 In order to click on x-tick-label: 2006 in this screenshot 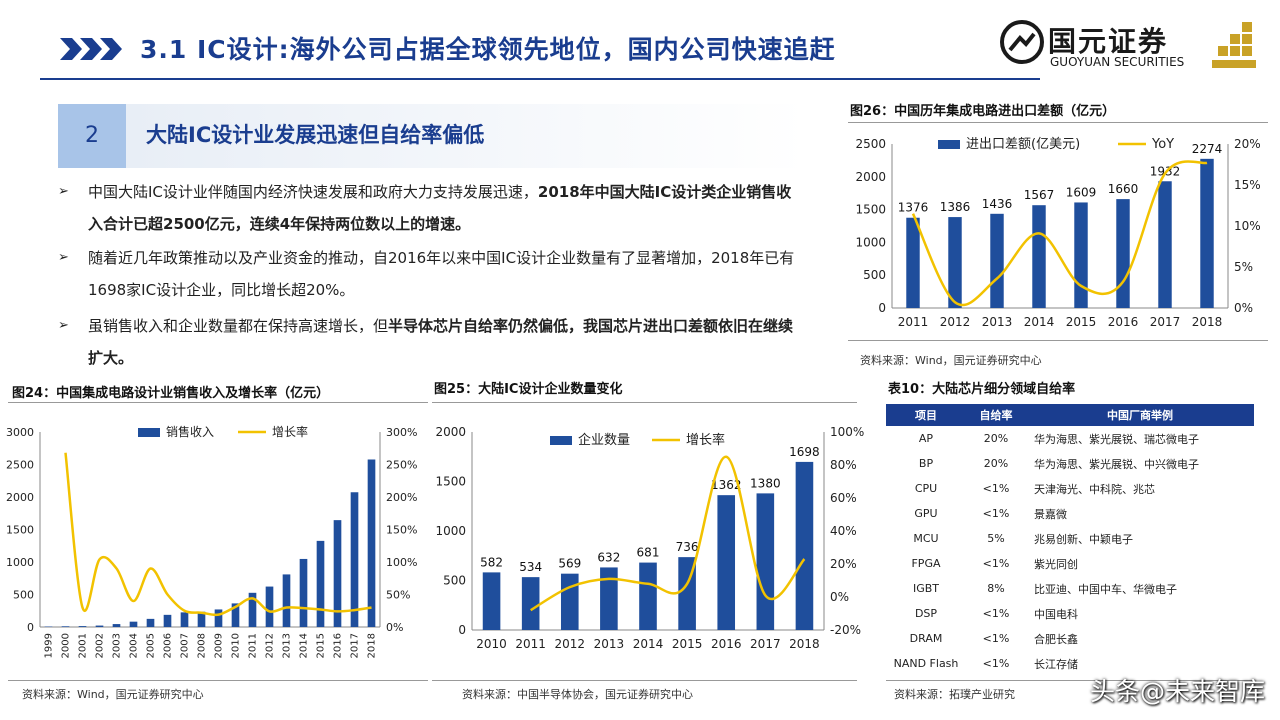, I will do `click(168, 645)`.